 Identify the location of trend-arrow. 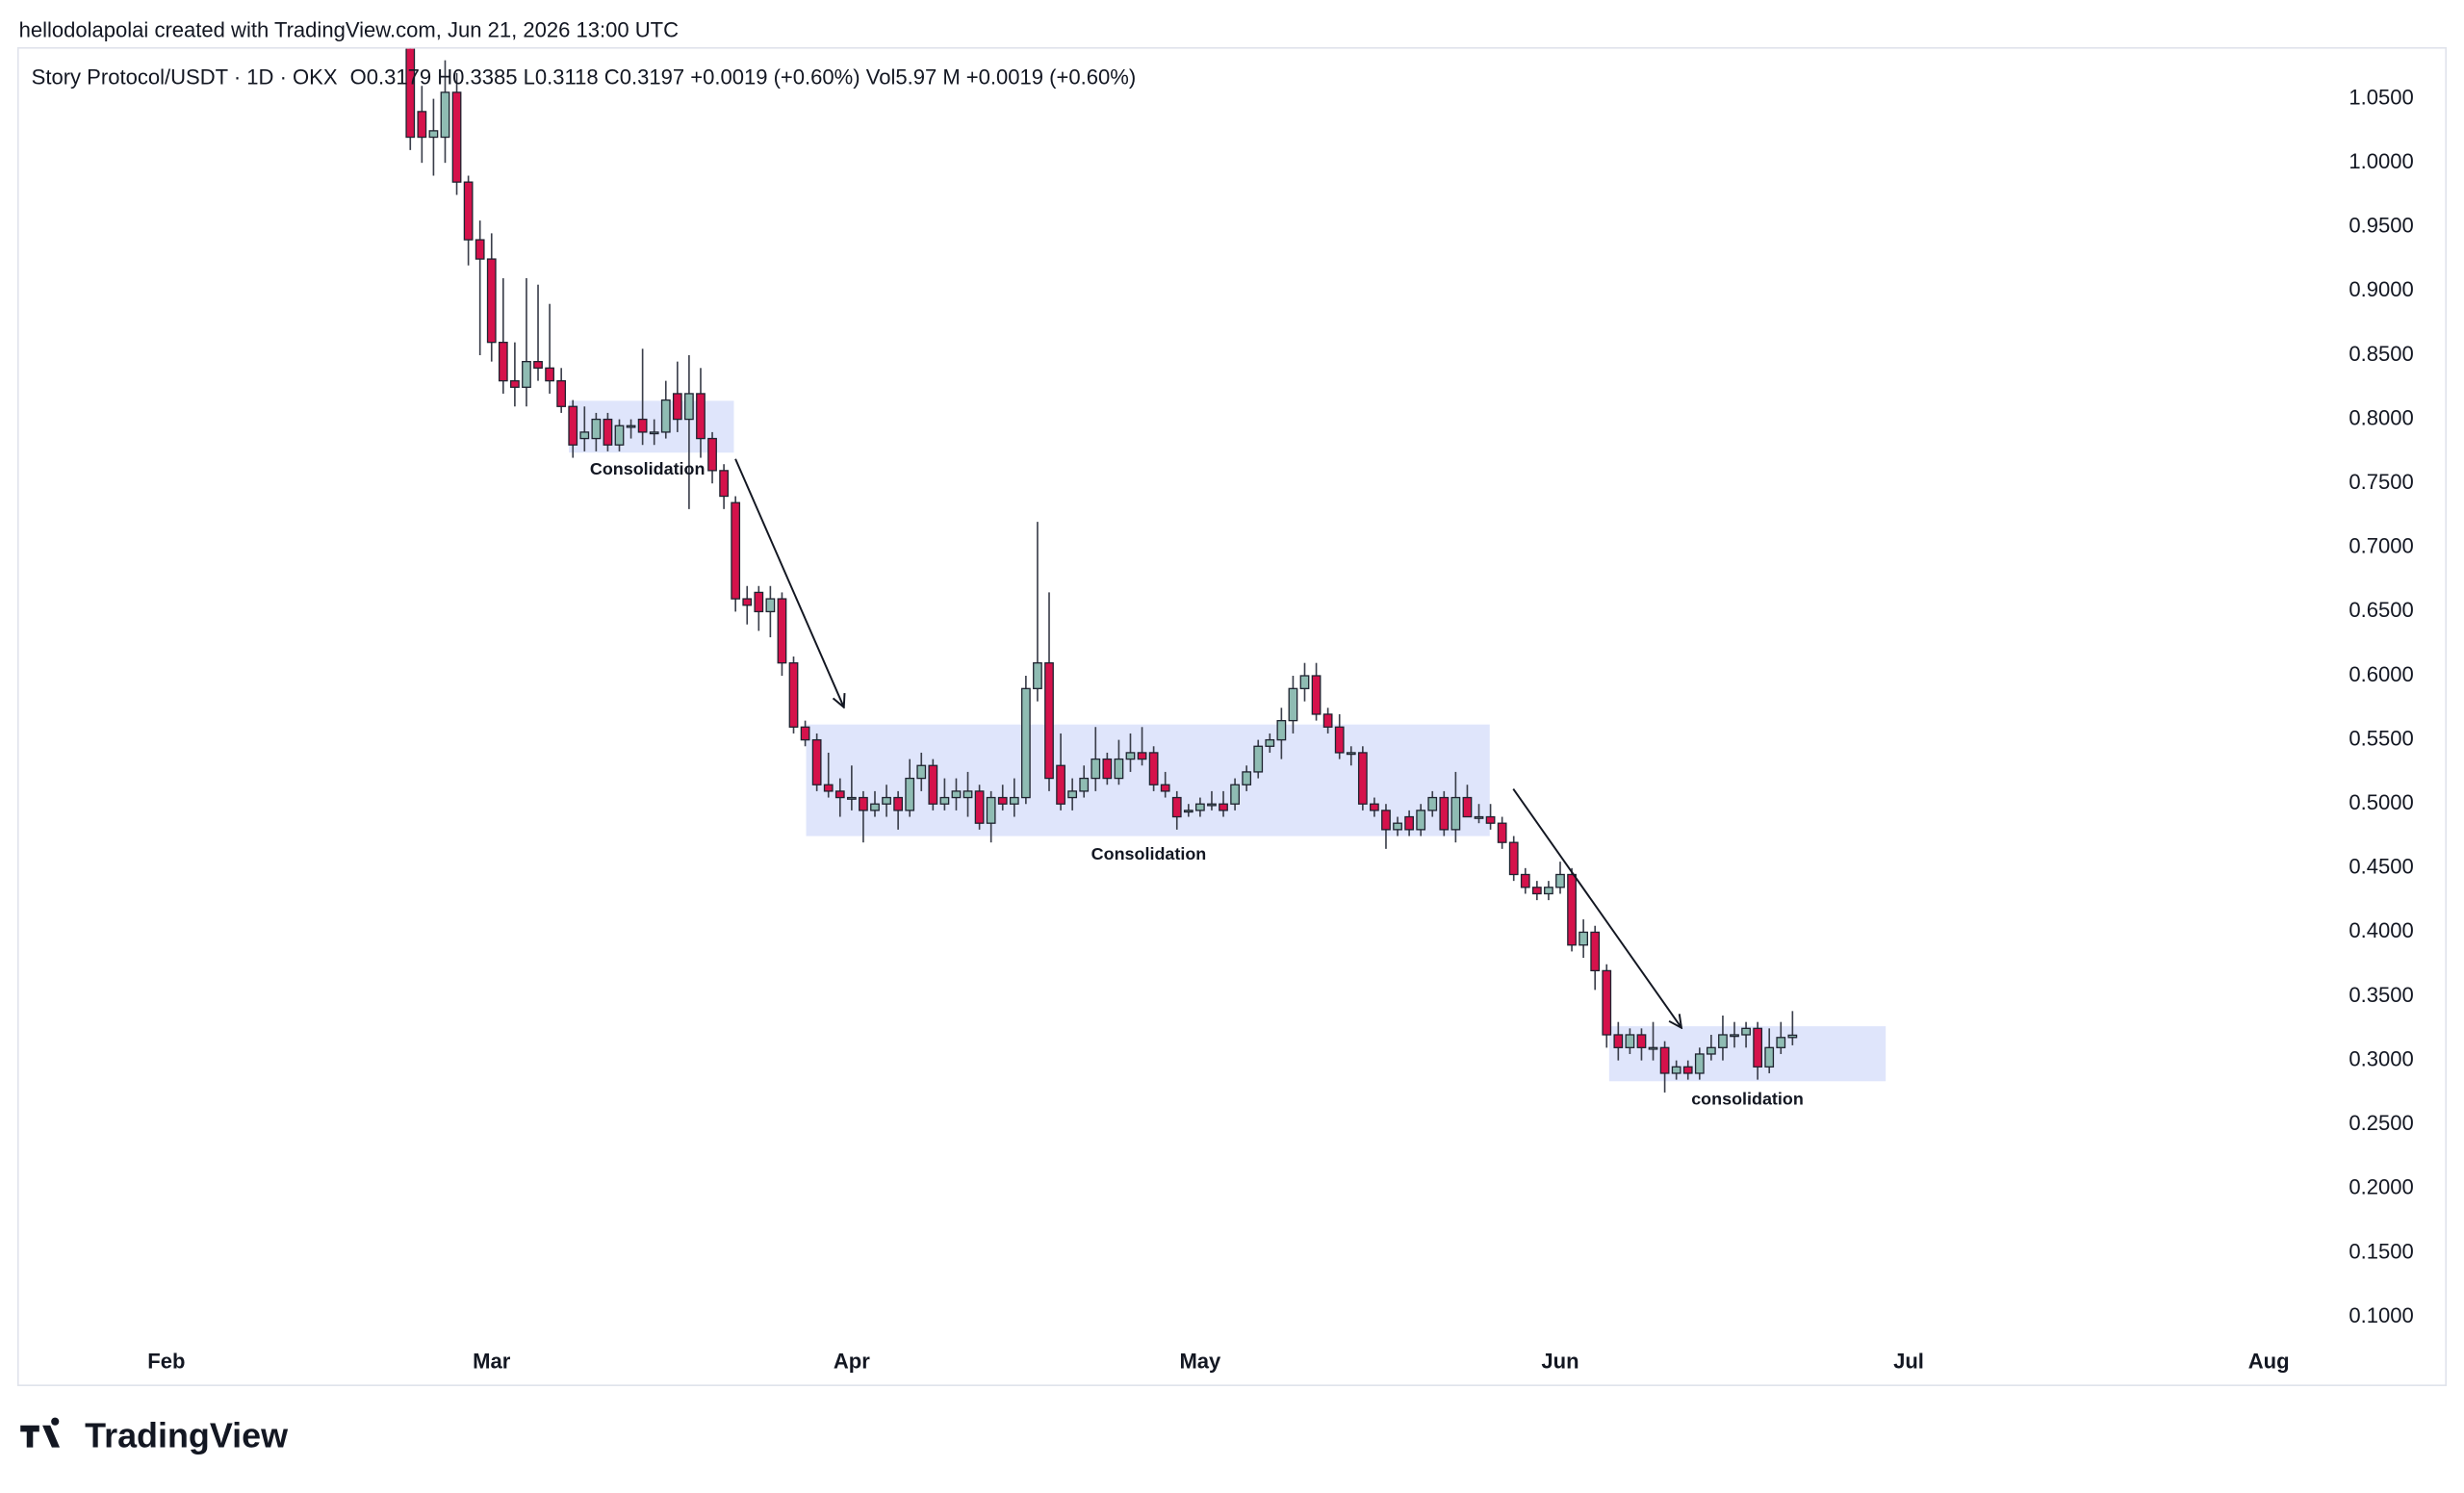
(1596, 908).